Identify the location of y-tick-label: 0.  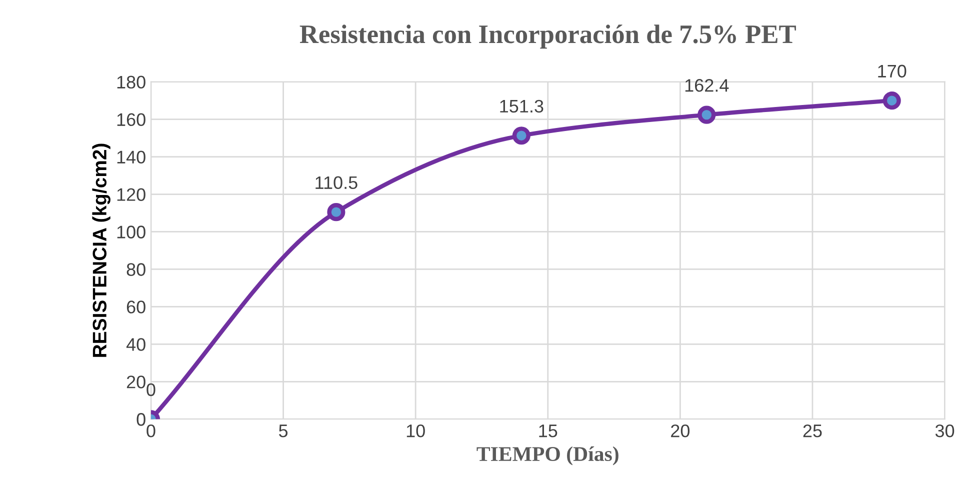
(141, 419).